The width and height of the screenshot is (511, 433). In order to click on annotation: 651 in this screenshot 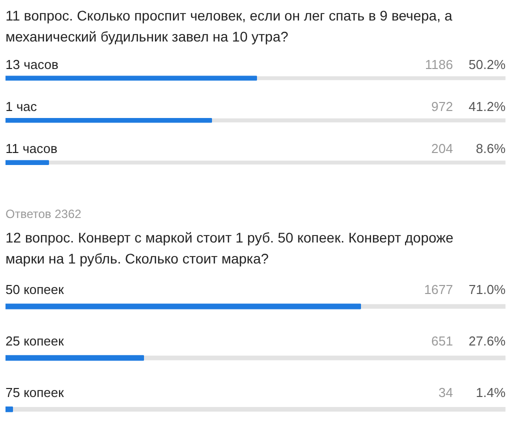, I will do `click(442, 340)`.